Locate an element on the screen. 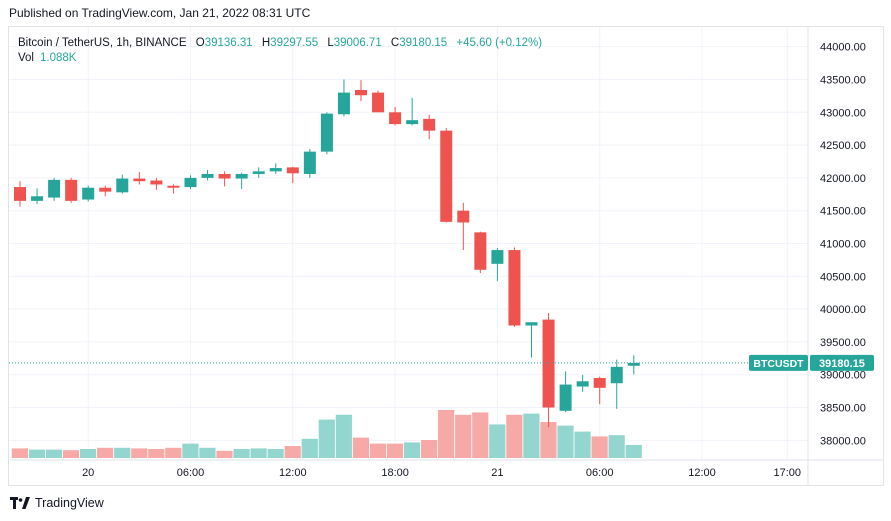  footer-brand: TradingView is located at coordinates (57, 503).